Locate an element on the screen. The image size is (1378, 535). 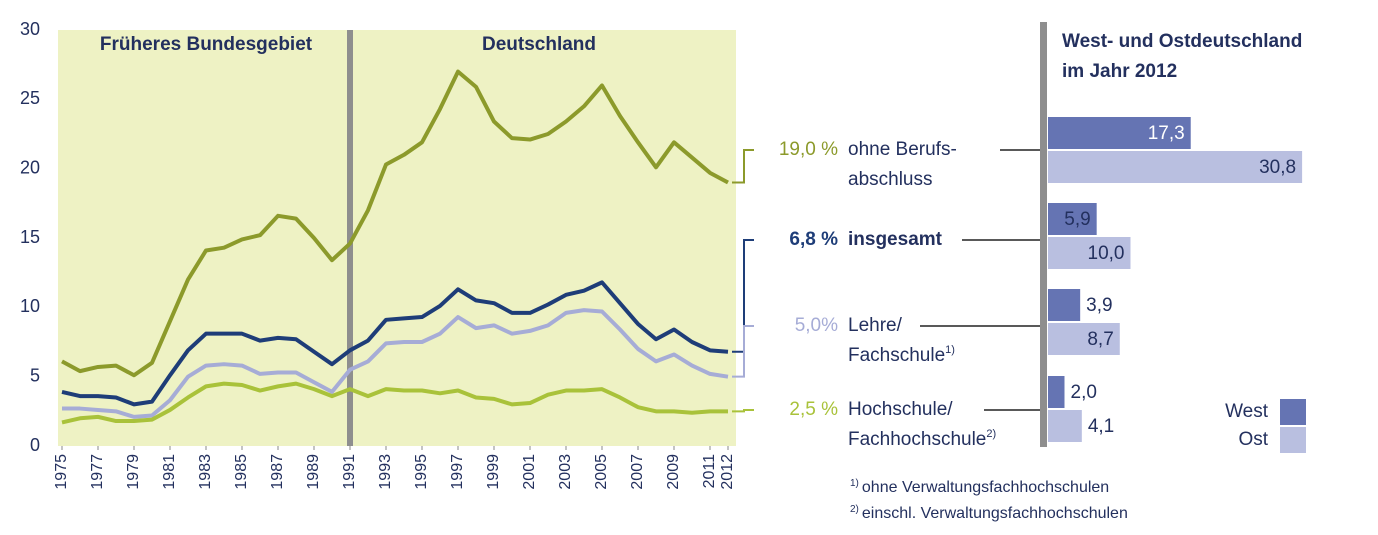
x-tick-label: 1985 is located at coordinates (241, 472).